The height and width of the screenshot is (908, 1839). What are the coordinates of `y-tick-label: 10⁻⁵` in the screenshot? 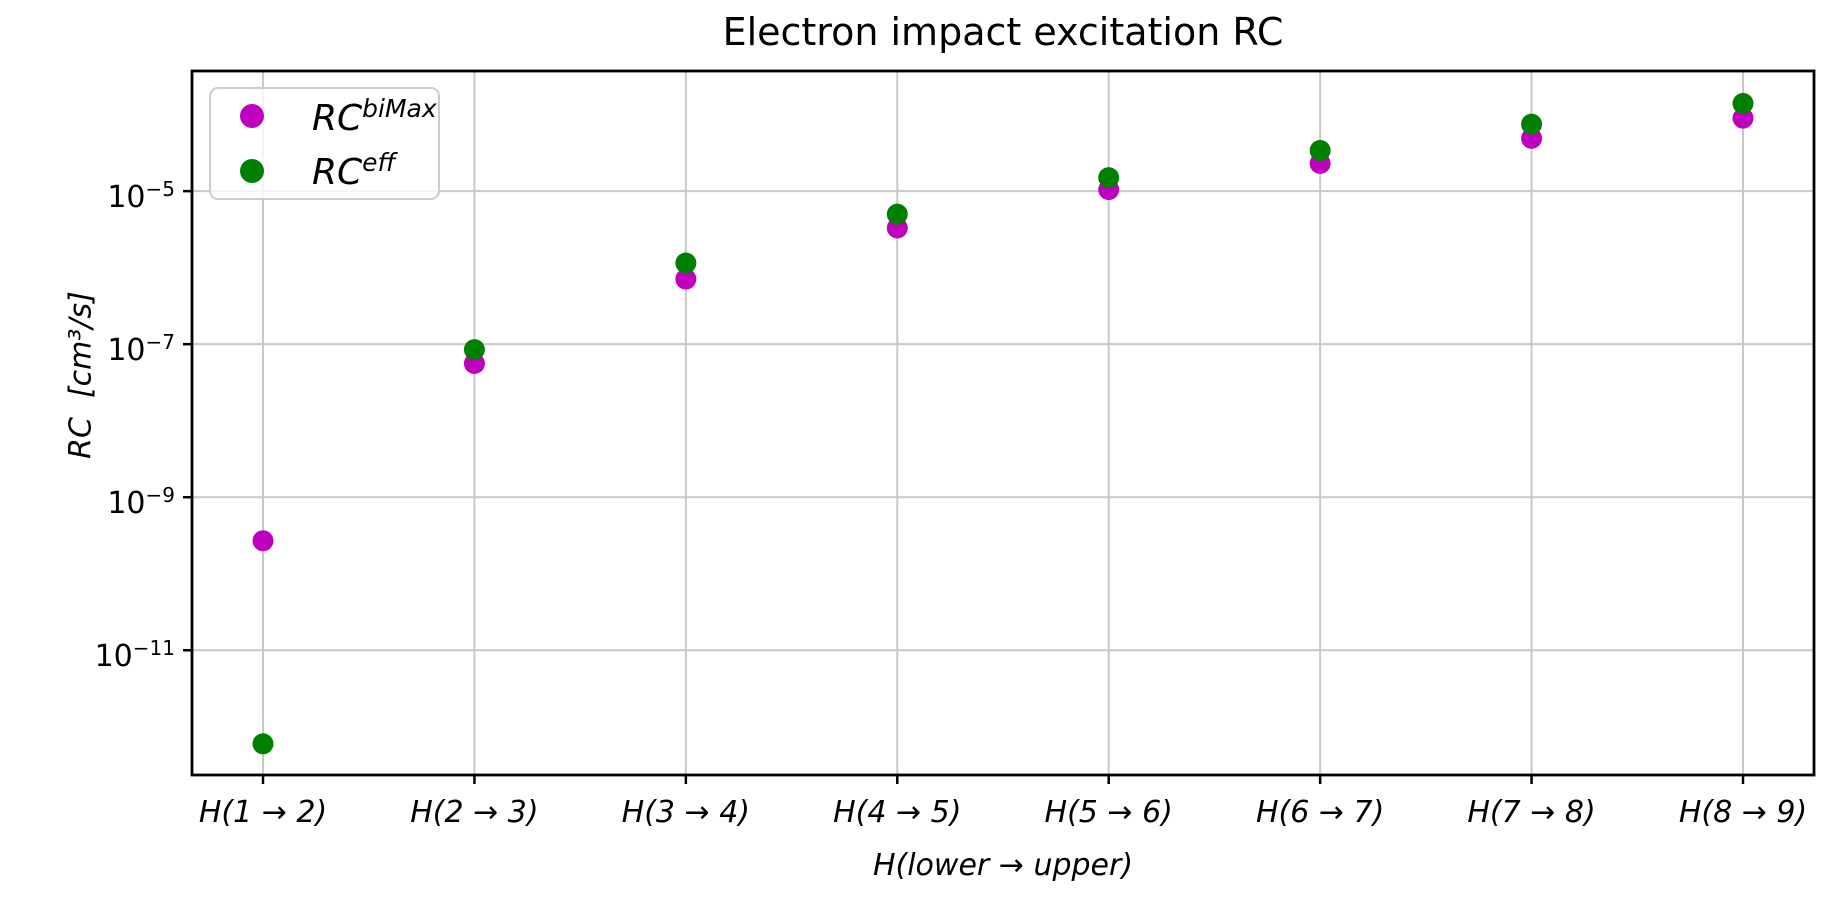 It's located at (141, 196).